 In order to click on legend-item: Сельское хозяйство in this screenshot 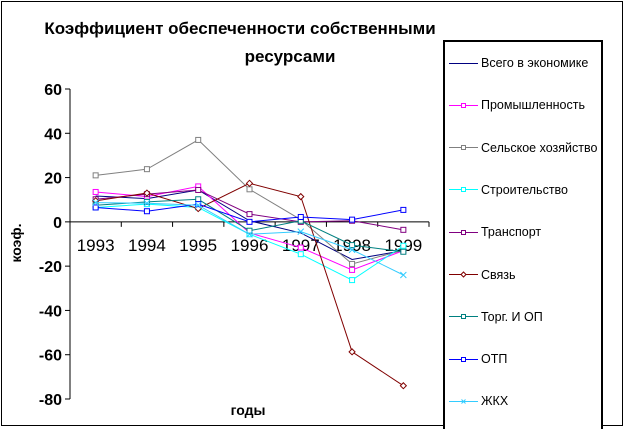, I will do `click(523, 148)`.